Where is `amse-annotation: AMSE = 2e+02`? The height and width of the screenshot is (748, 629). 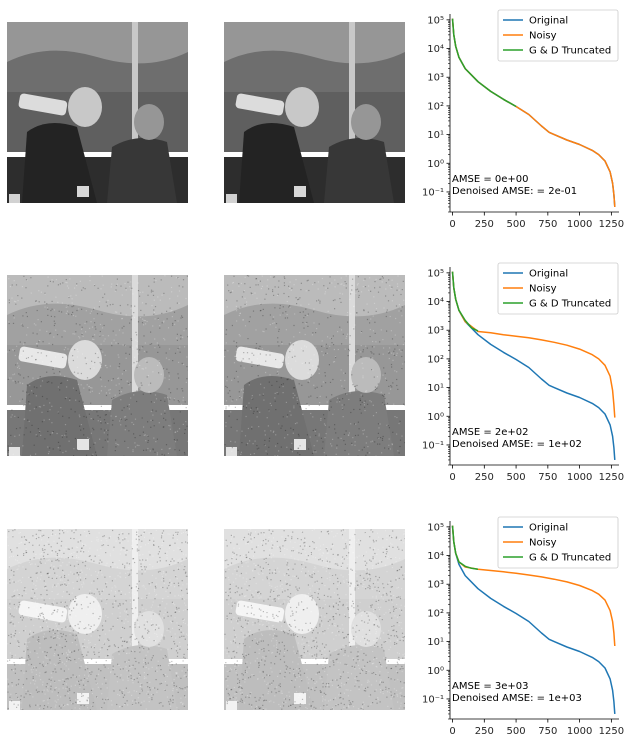
amse-annotation: AMSE = 2e+02 is located at coordinates (490, 432).